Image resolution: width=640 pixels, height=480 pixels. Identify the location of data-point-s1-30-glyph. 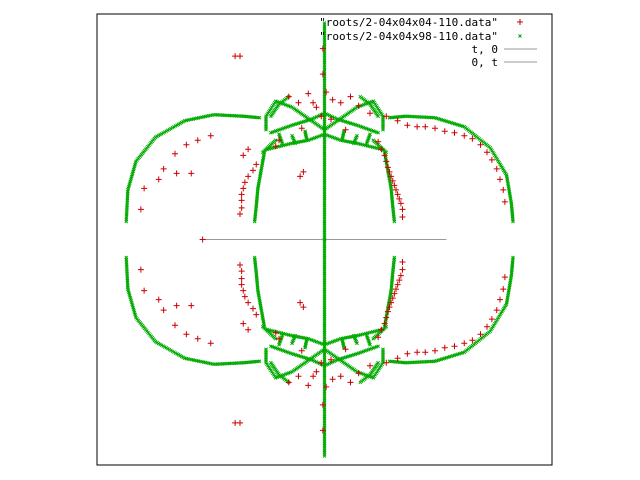
(500, 179).